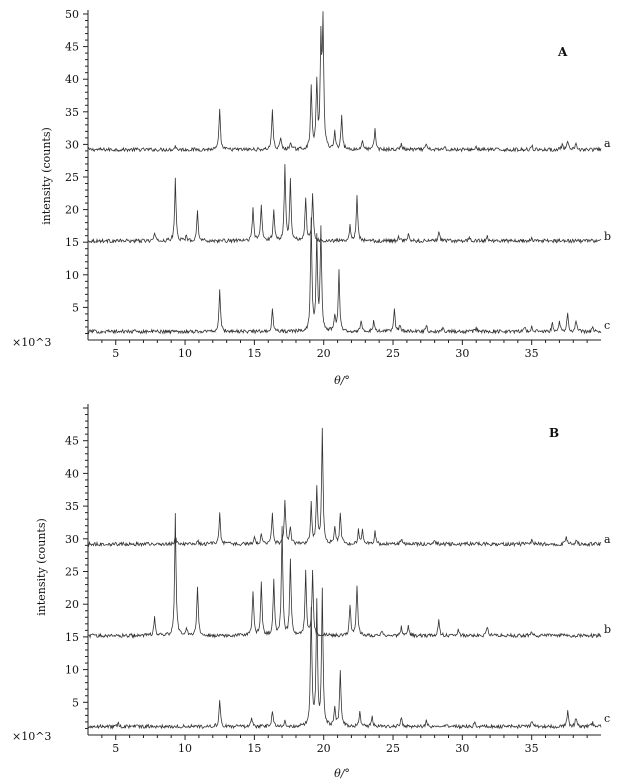 This screenshot has height=781, width=642. Describe the element at coordinates (72, 473) in the screenshot. I see `panel-b-y-tick-label: 40` at that location.